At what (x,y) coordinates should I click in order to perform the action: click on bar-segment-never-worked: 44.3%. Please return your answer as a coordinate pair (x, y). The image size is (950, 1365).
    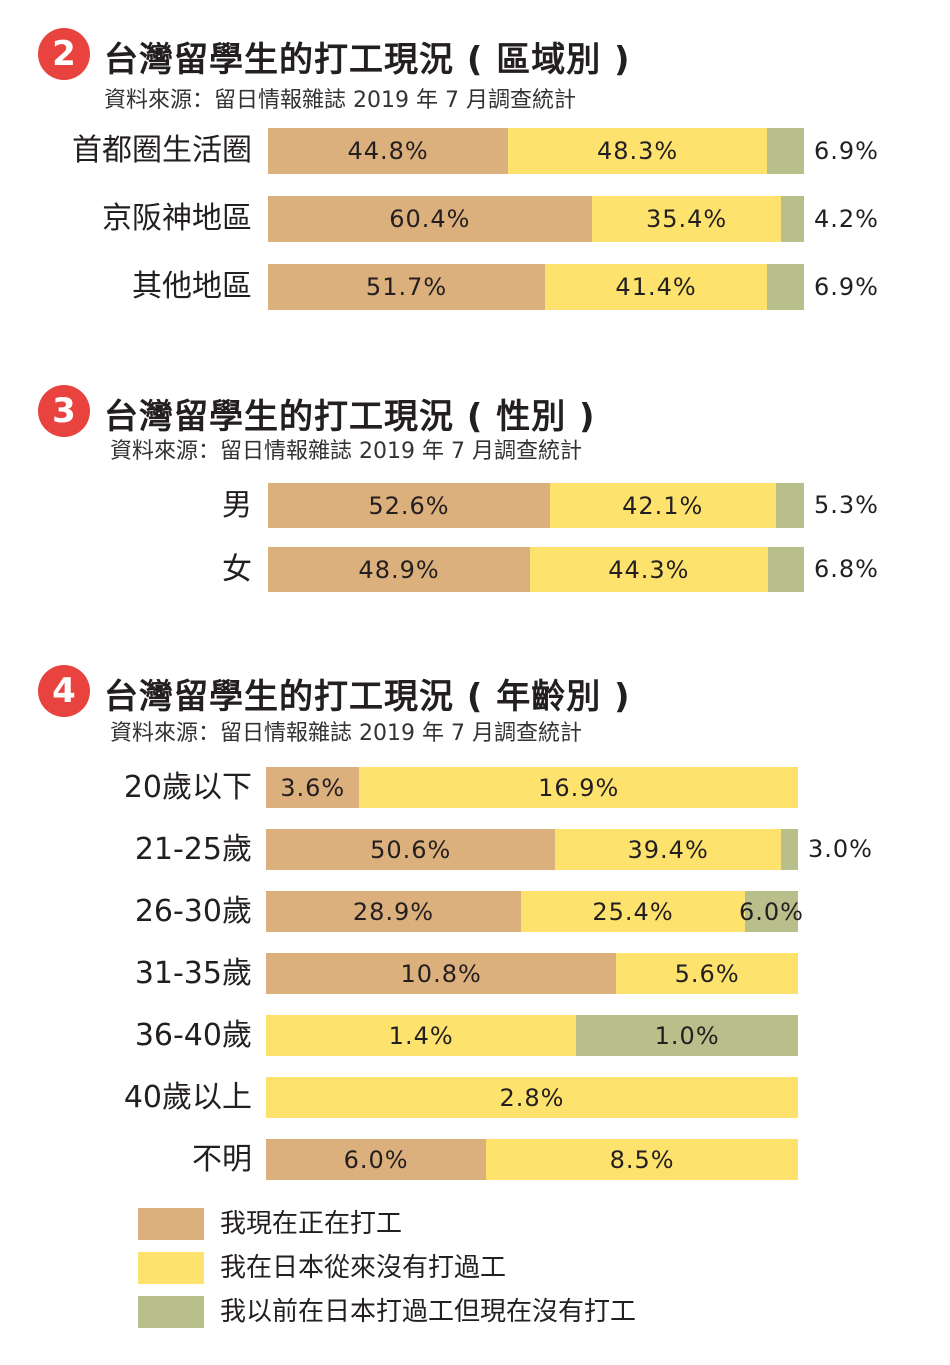
    Looking at the image, I should click on (649, 569).